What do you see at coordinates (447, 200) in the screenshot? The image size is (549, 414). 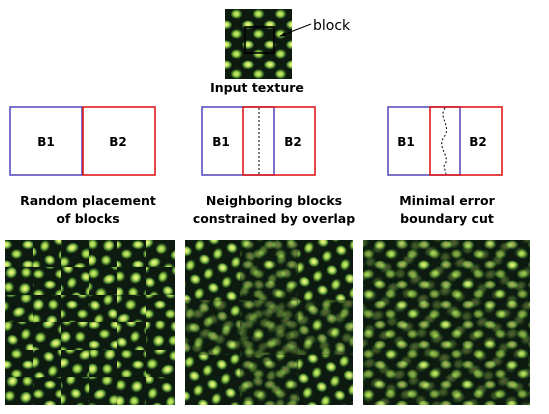 I see `panel-caption-line1: Minimal error` at bounding box center [447, 200].